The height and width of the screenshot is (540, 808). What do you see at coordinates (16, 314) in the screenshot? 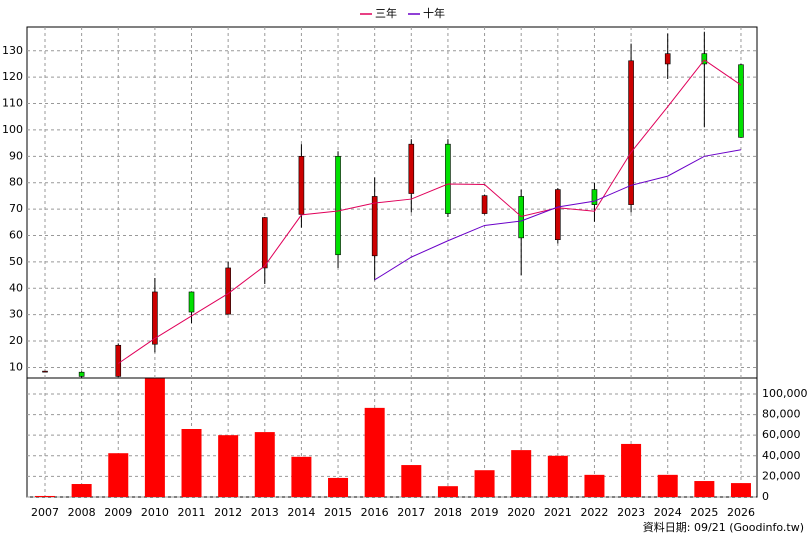
I see `y-tick-label: 30` at bounding box center [16, 314].